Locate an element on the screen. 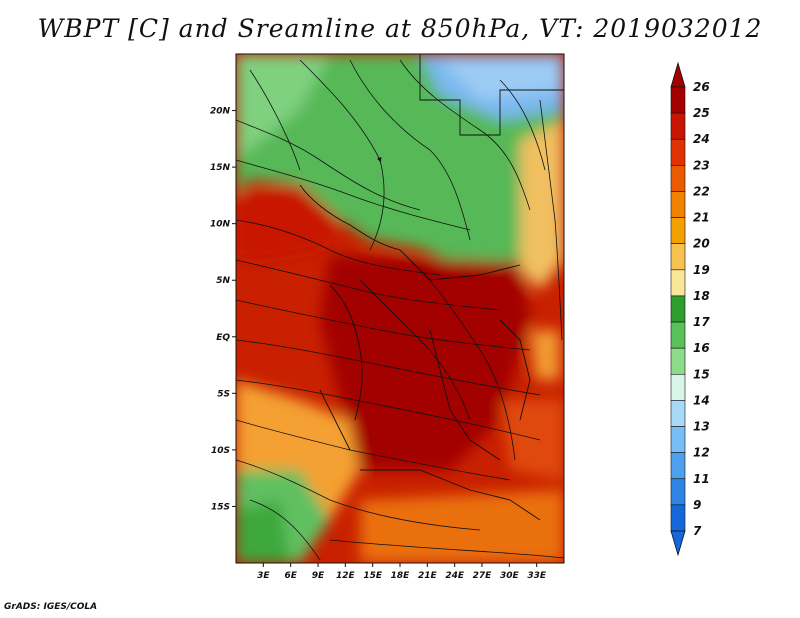 This screenshot has width=800, height=618. lon-label: 18E is located at coordinates (401, 576).